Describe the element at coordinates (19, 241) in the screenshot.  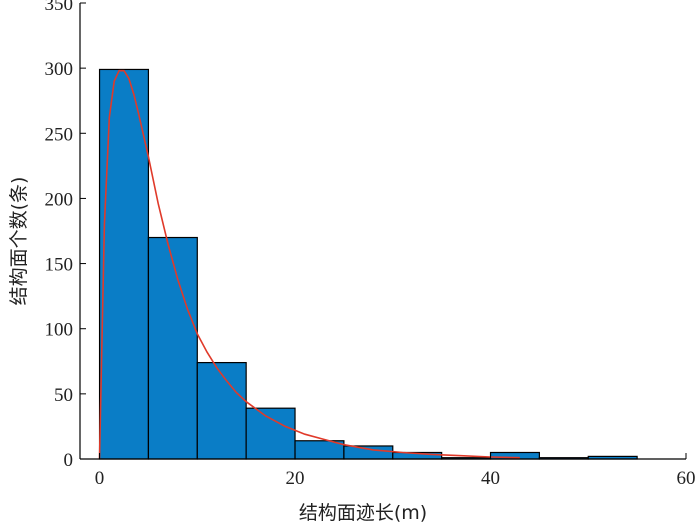
I see `y-axis-label: 结构面个数(条)` at that location.